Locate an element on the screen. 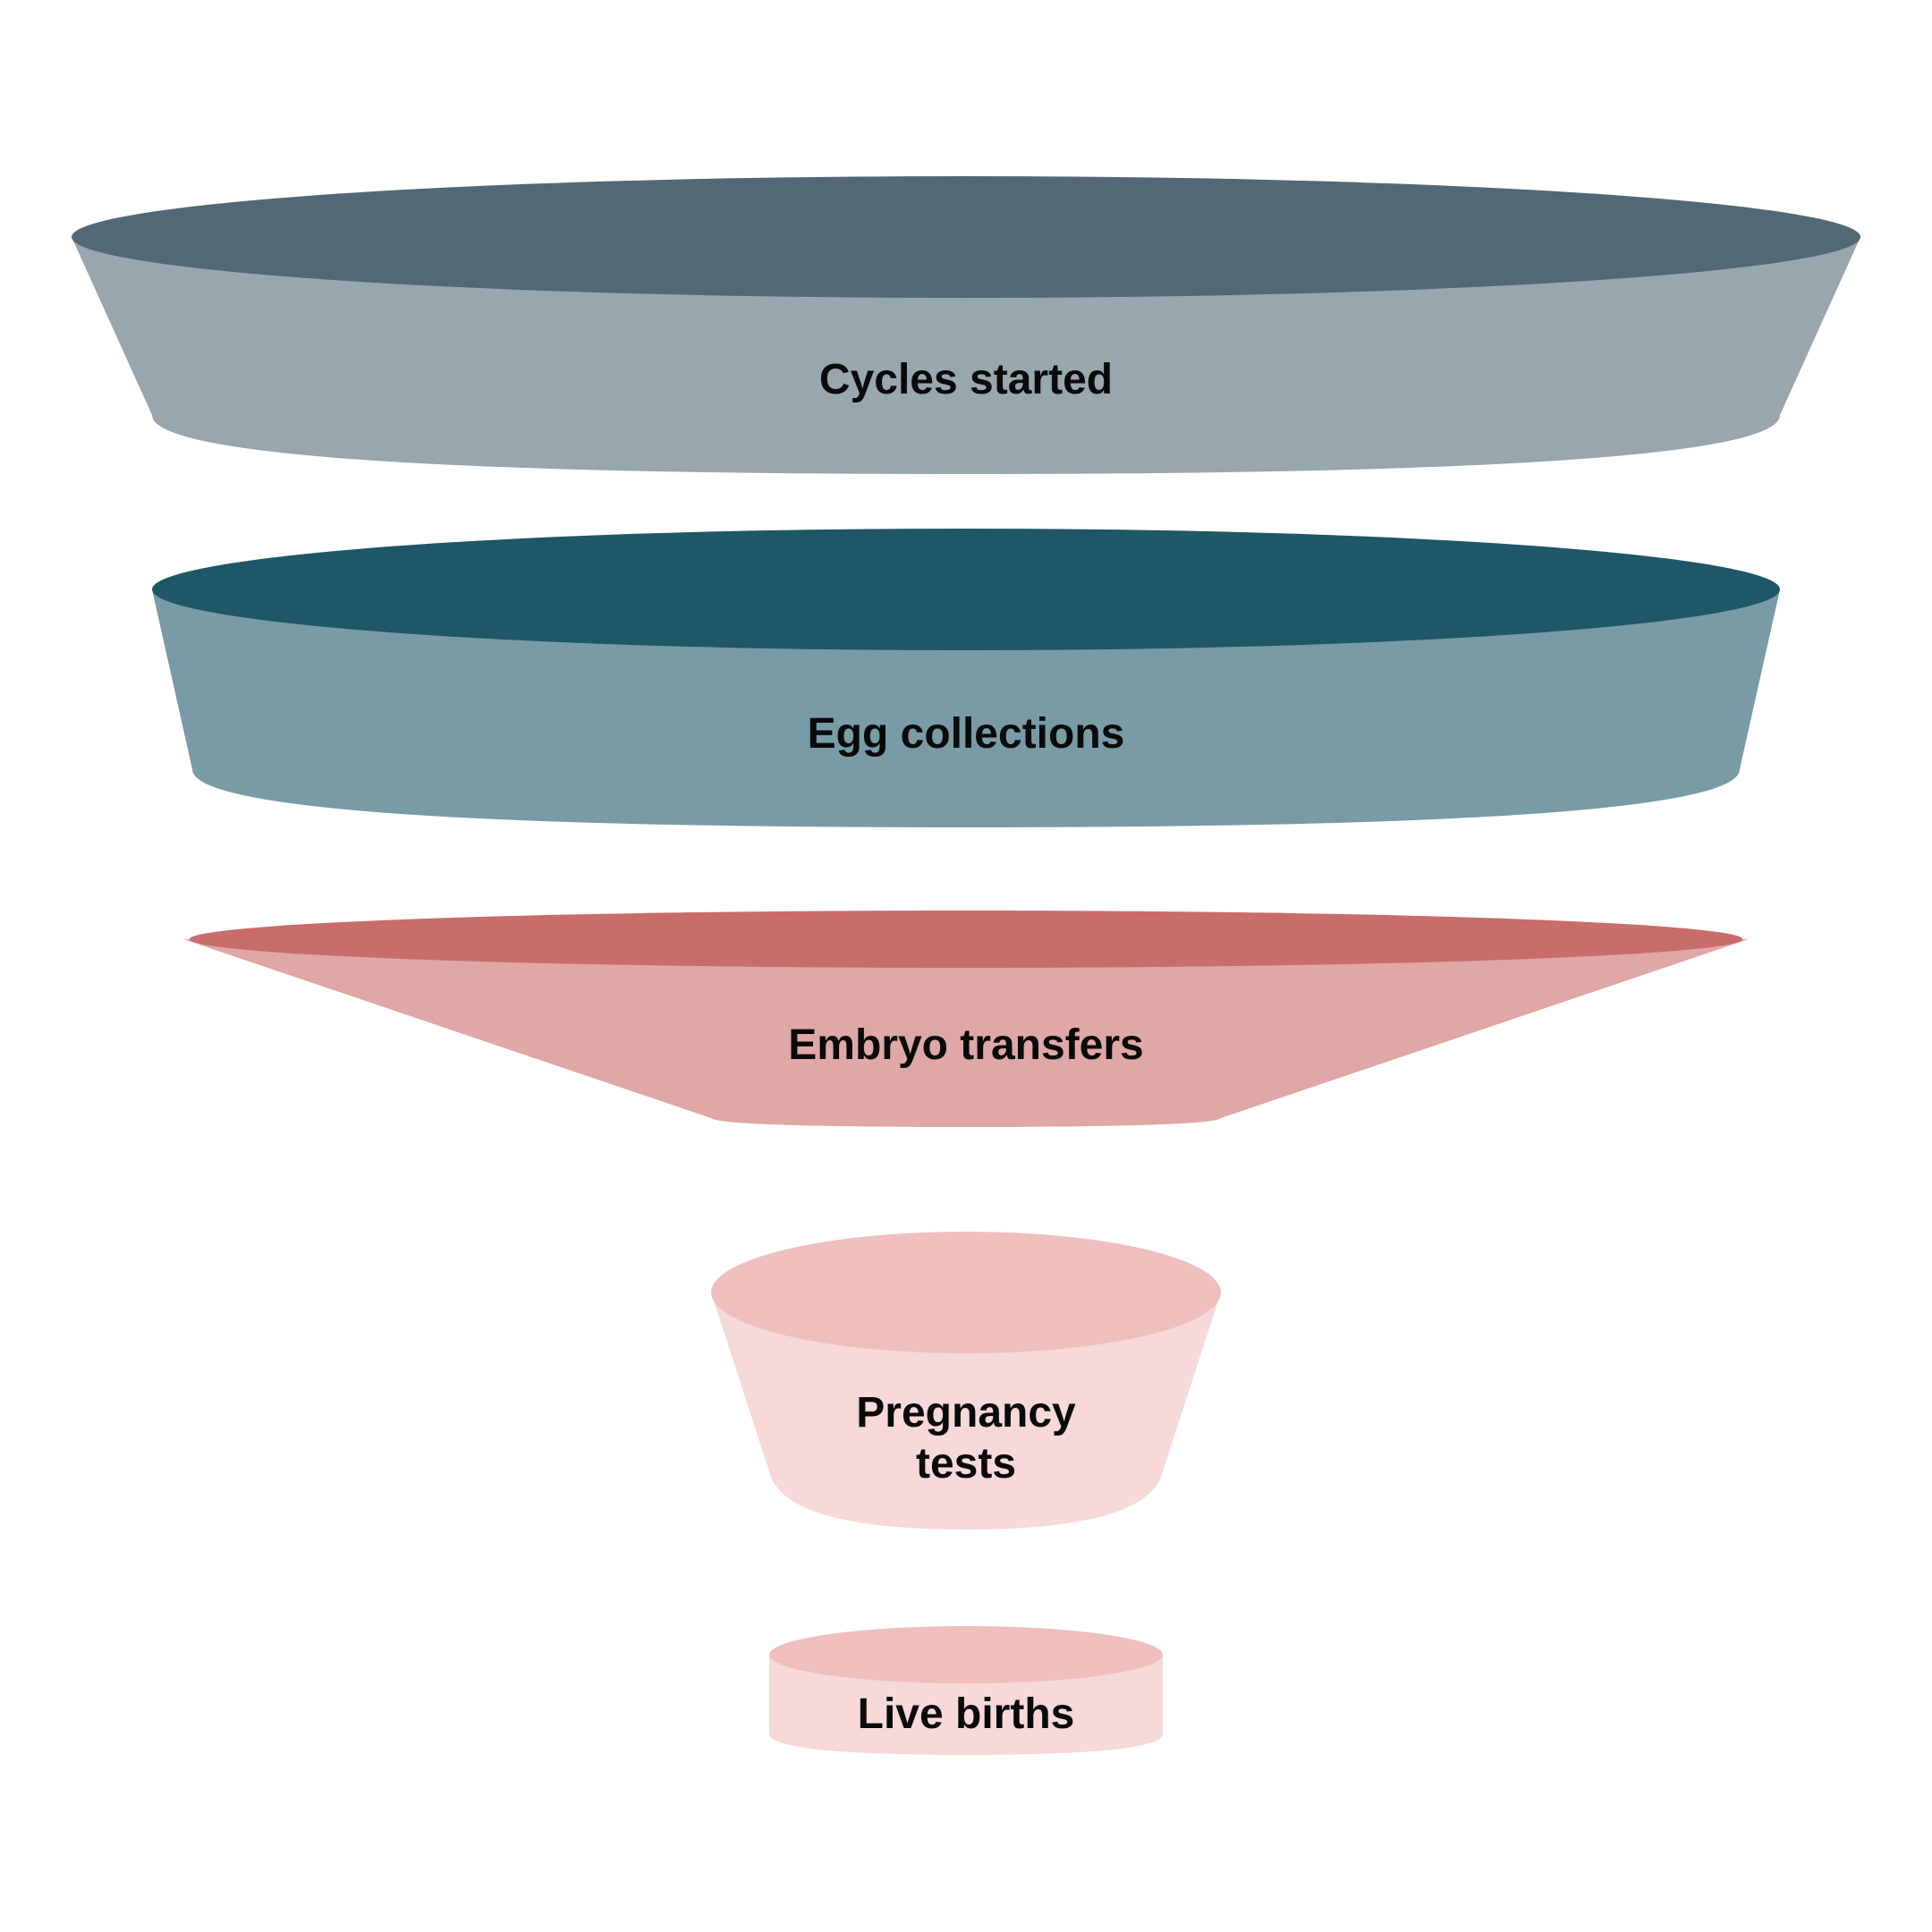  funnel-stage-pregnancy-tests: Pregnancy tests is located at coordinates (966, 1381).